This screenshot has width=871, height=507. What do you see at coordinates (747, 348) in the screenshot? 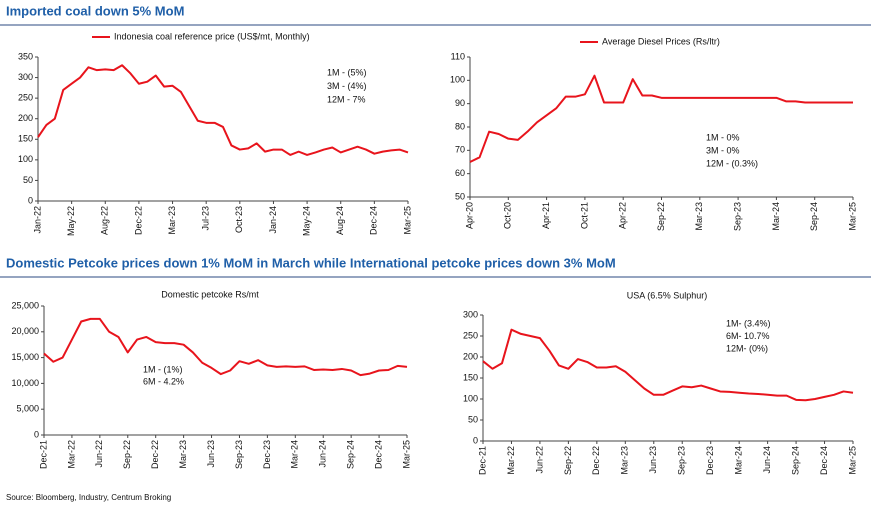
I see `annotation: 12M- (0%)` at bounding box center [747, 348].